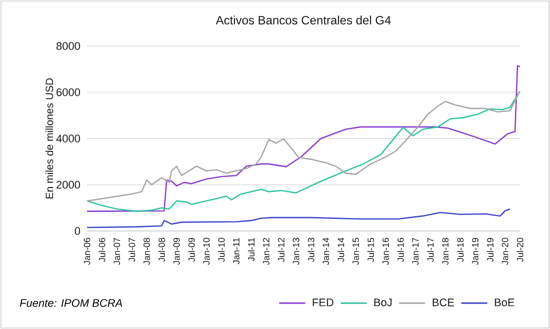 This screenshot has height=329, width=550. Describe the element at coordinates (355, 251) in the screenshot. I see `x-tick-label: Jan-15` at that location.